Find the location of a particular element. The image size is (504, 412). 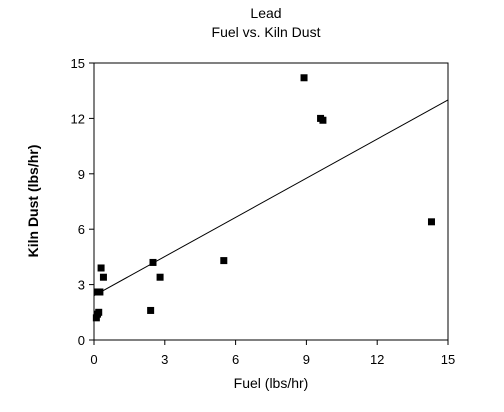

y-tick-label: 6 is located at coordinates (81, 229).